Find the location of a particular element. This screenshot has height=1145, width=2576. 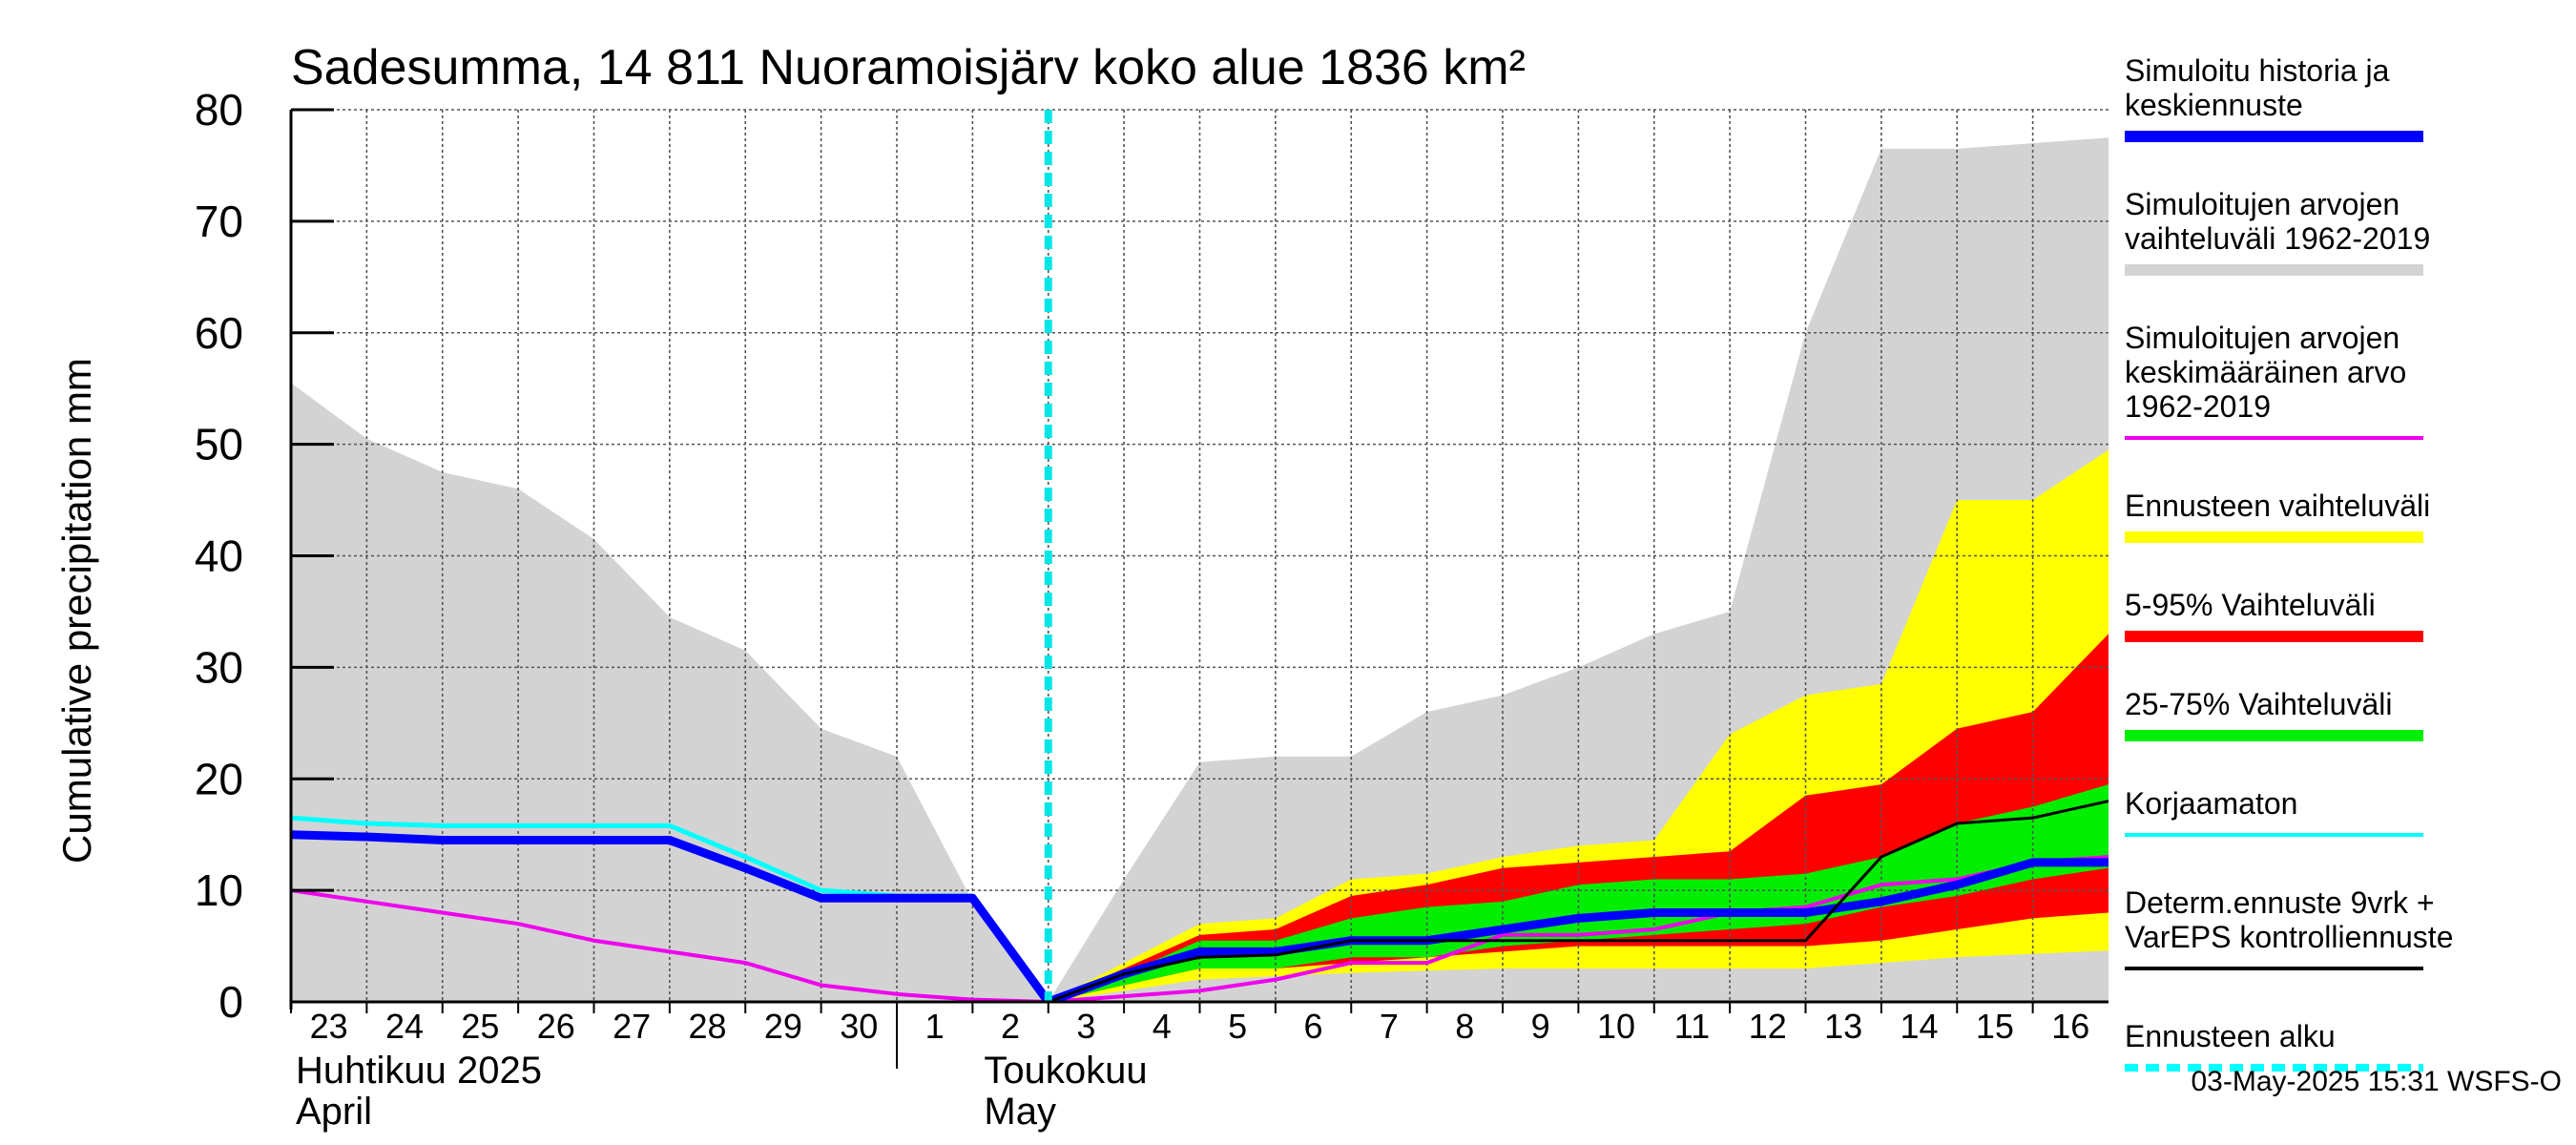

y-tick-label: 60 is located at coordinates (219, 333).